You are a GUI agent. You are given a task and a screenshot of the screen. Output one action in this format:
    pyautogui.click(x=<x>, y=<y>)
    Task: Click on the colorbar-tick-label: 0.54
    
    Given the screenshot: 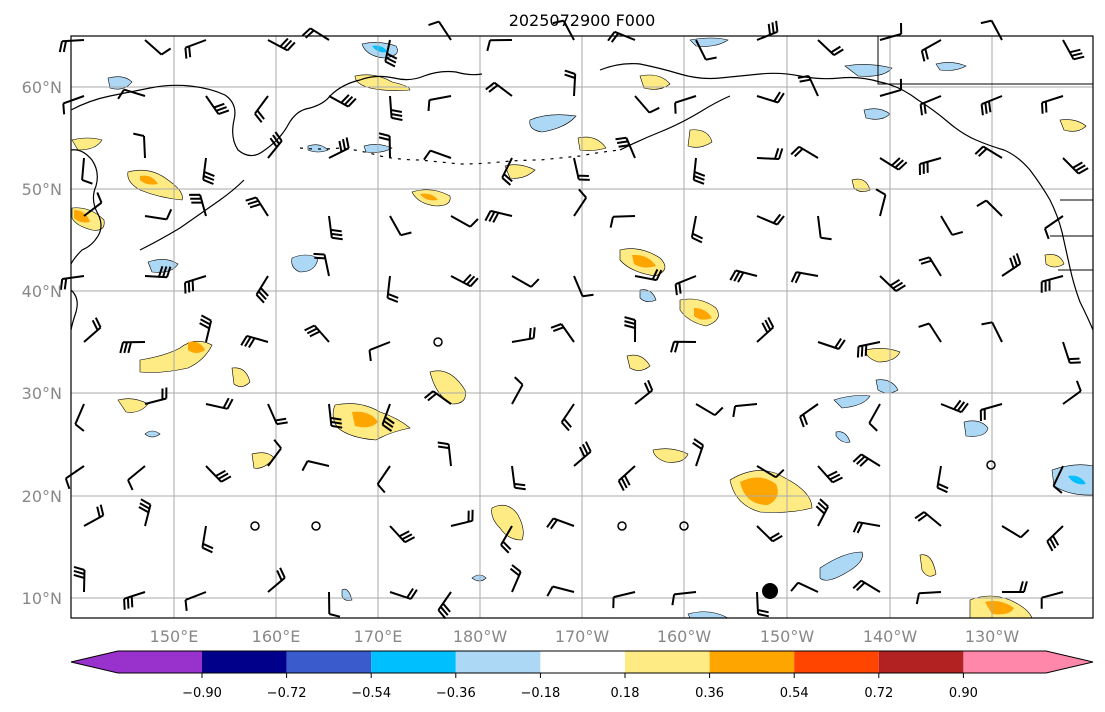 What is the action you would take?
    pyautogui.click(x=794, y=693)
    